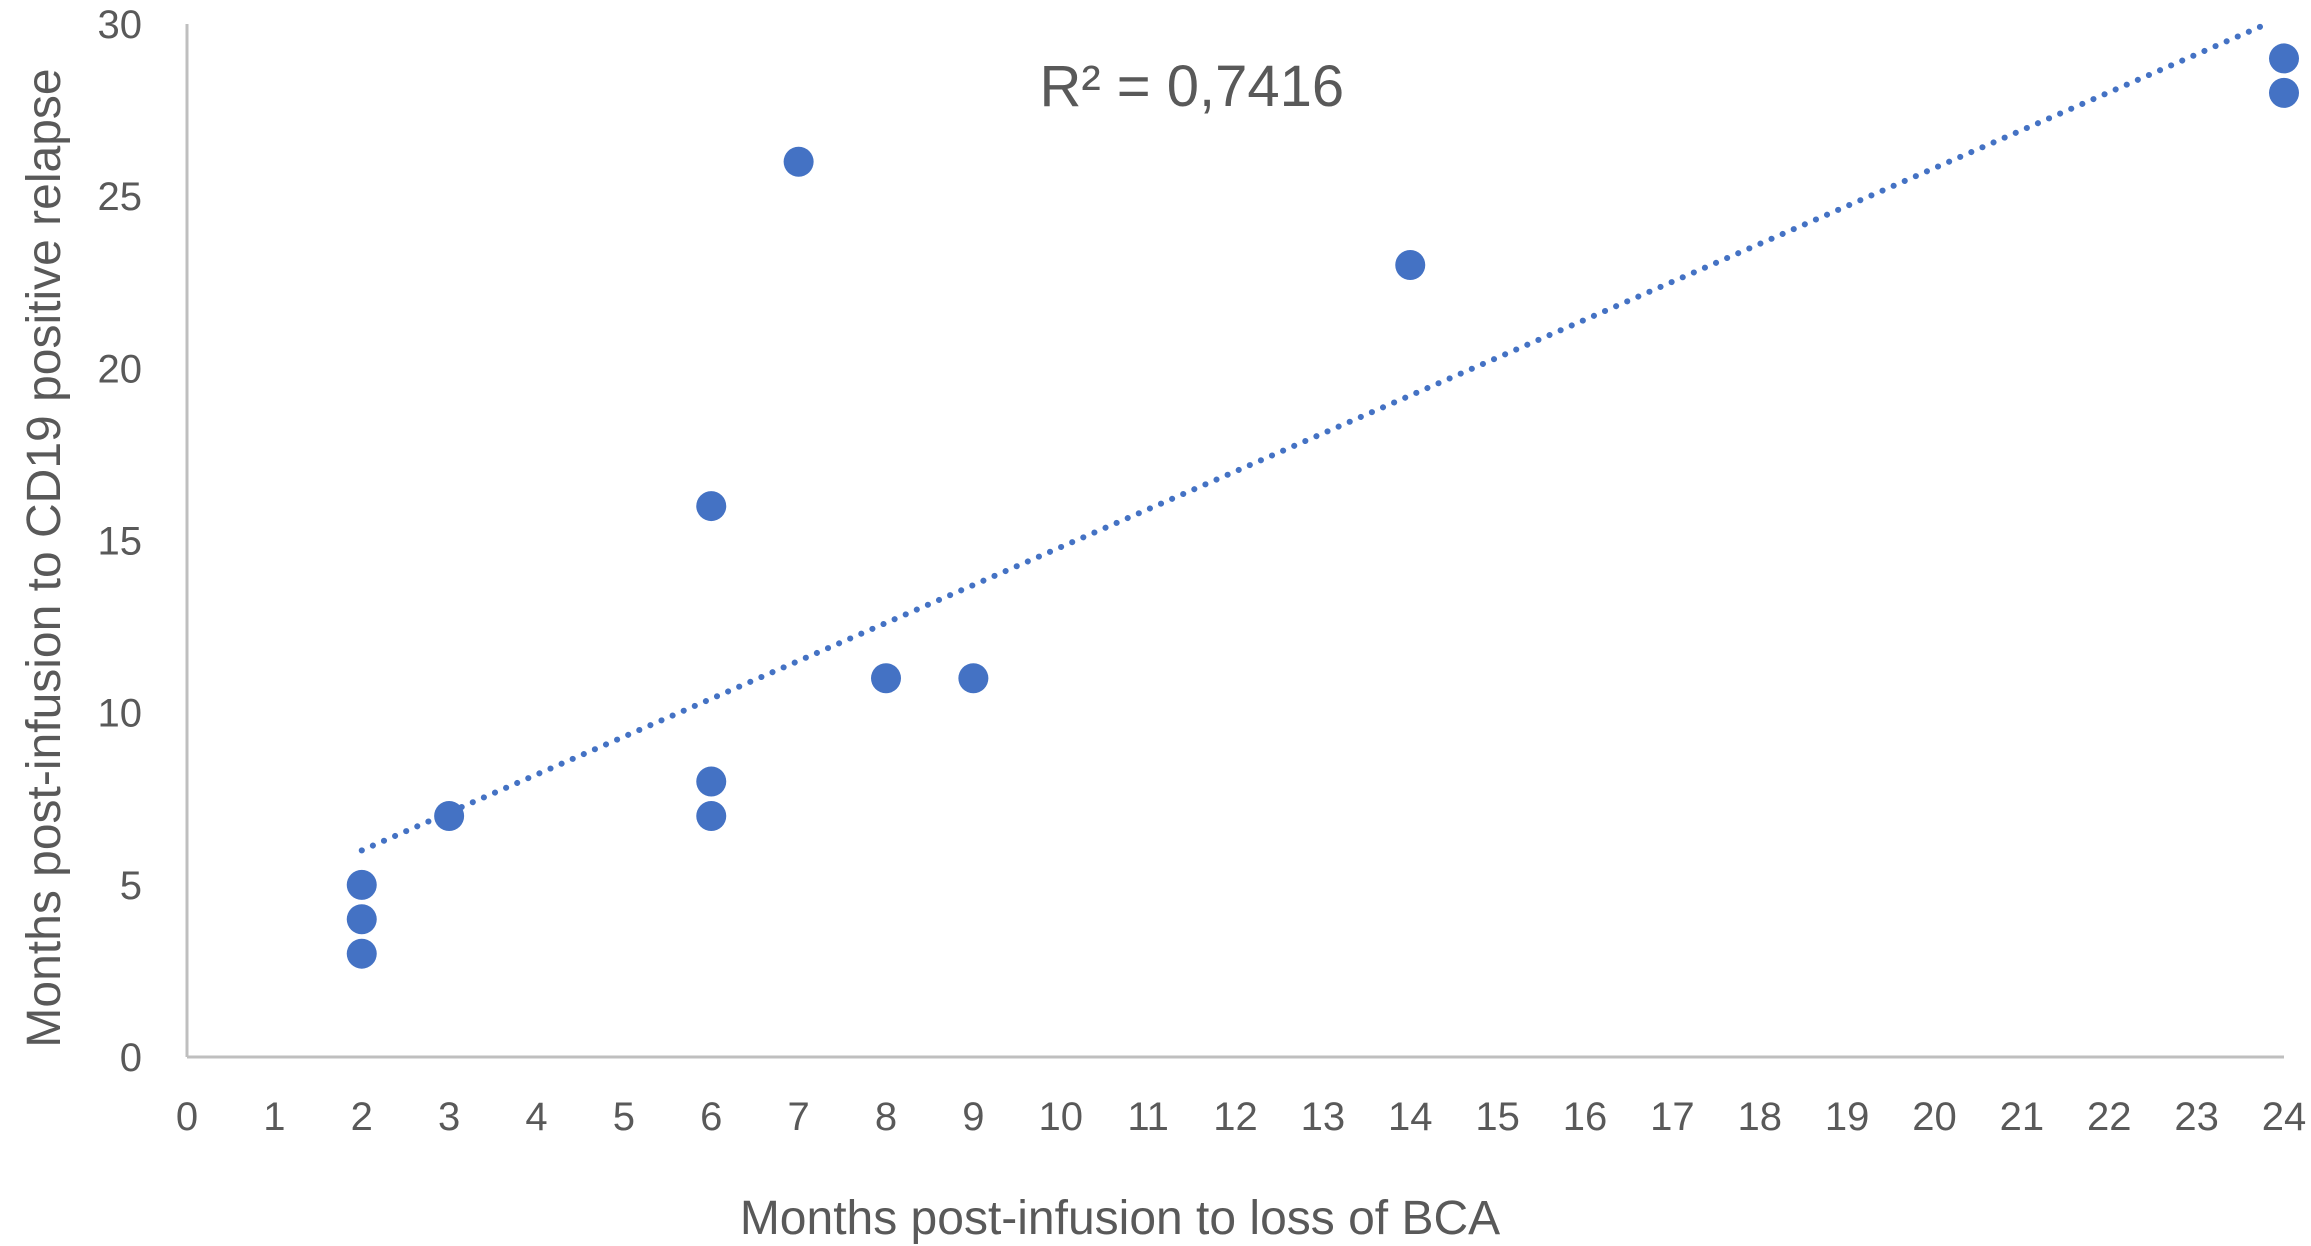  I want to click on x-tick-label: 22, so click(2109, 1117).